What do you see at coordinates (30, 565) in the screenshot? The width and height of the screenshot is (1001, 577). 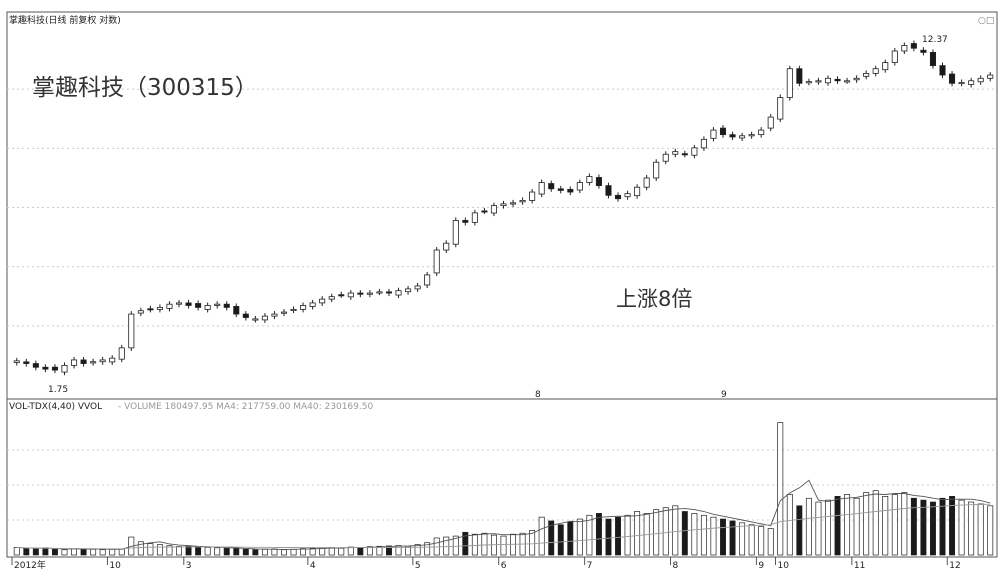 I see `x-tick-label: 2012年` at bounding box center [30, 565].